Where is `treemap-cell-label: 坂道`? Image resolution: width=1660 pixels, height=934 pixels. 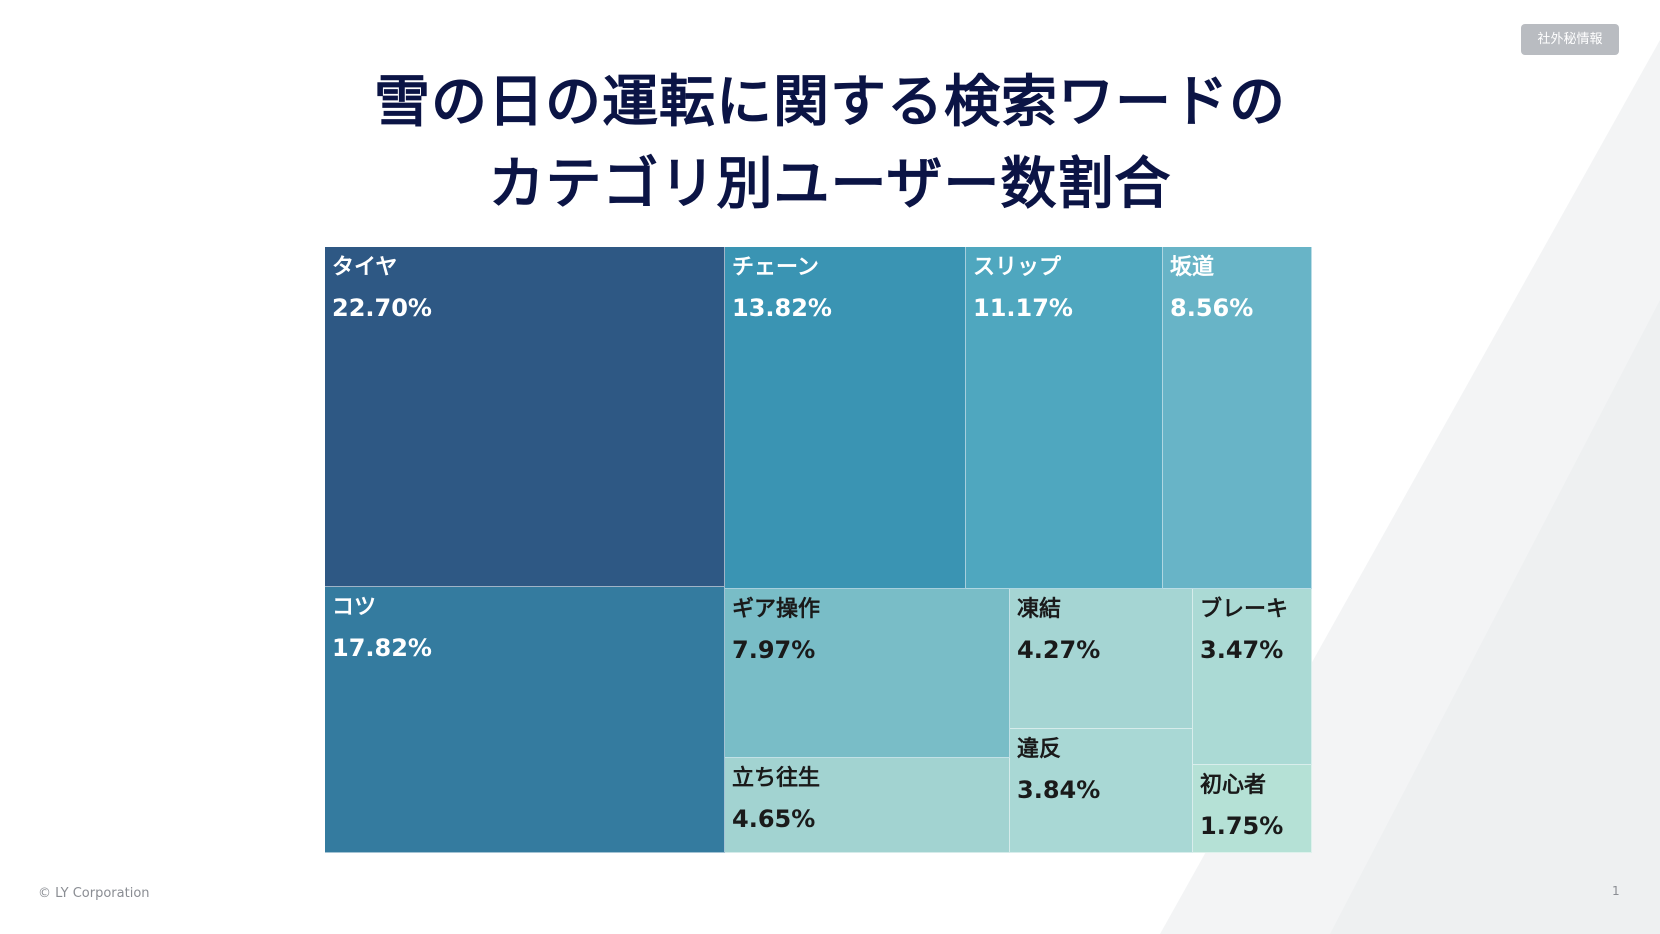 treemap-cell-label: 坂道 is located at coordinates (1192, 267).